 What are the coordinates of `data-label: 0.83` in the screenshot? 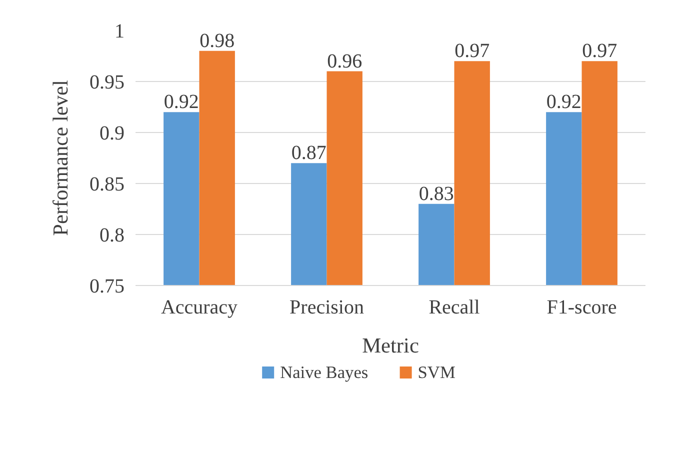 It's located at (436, 193).